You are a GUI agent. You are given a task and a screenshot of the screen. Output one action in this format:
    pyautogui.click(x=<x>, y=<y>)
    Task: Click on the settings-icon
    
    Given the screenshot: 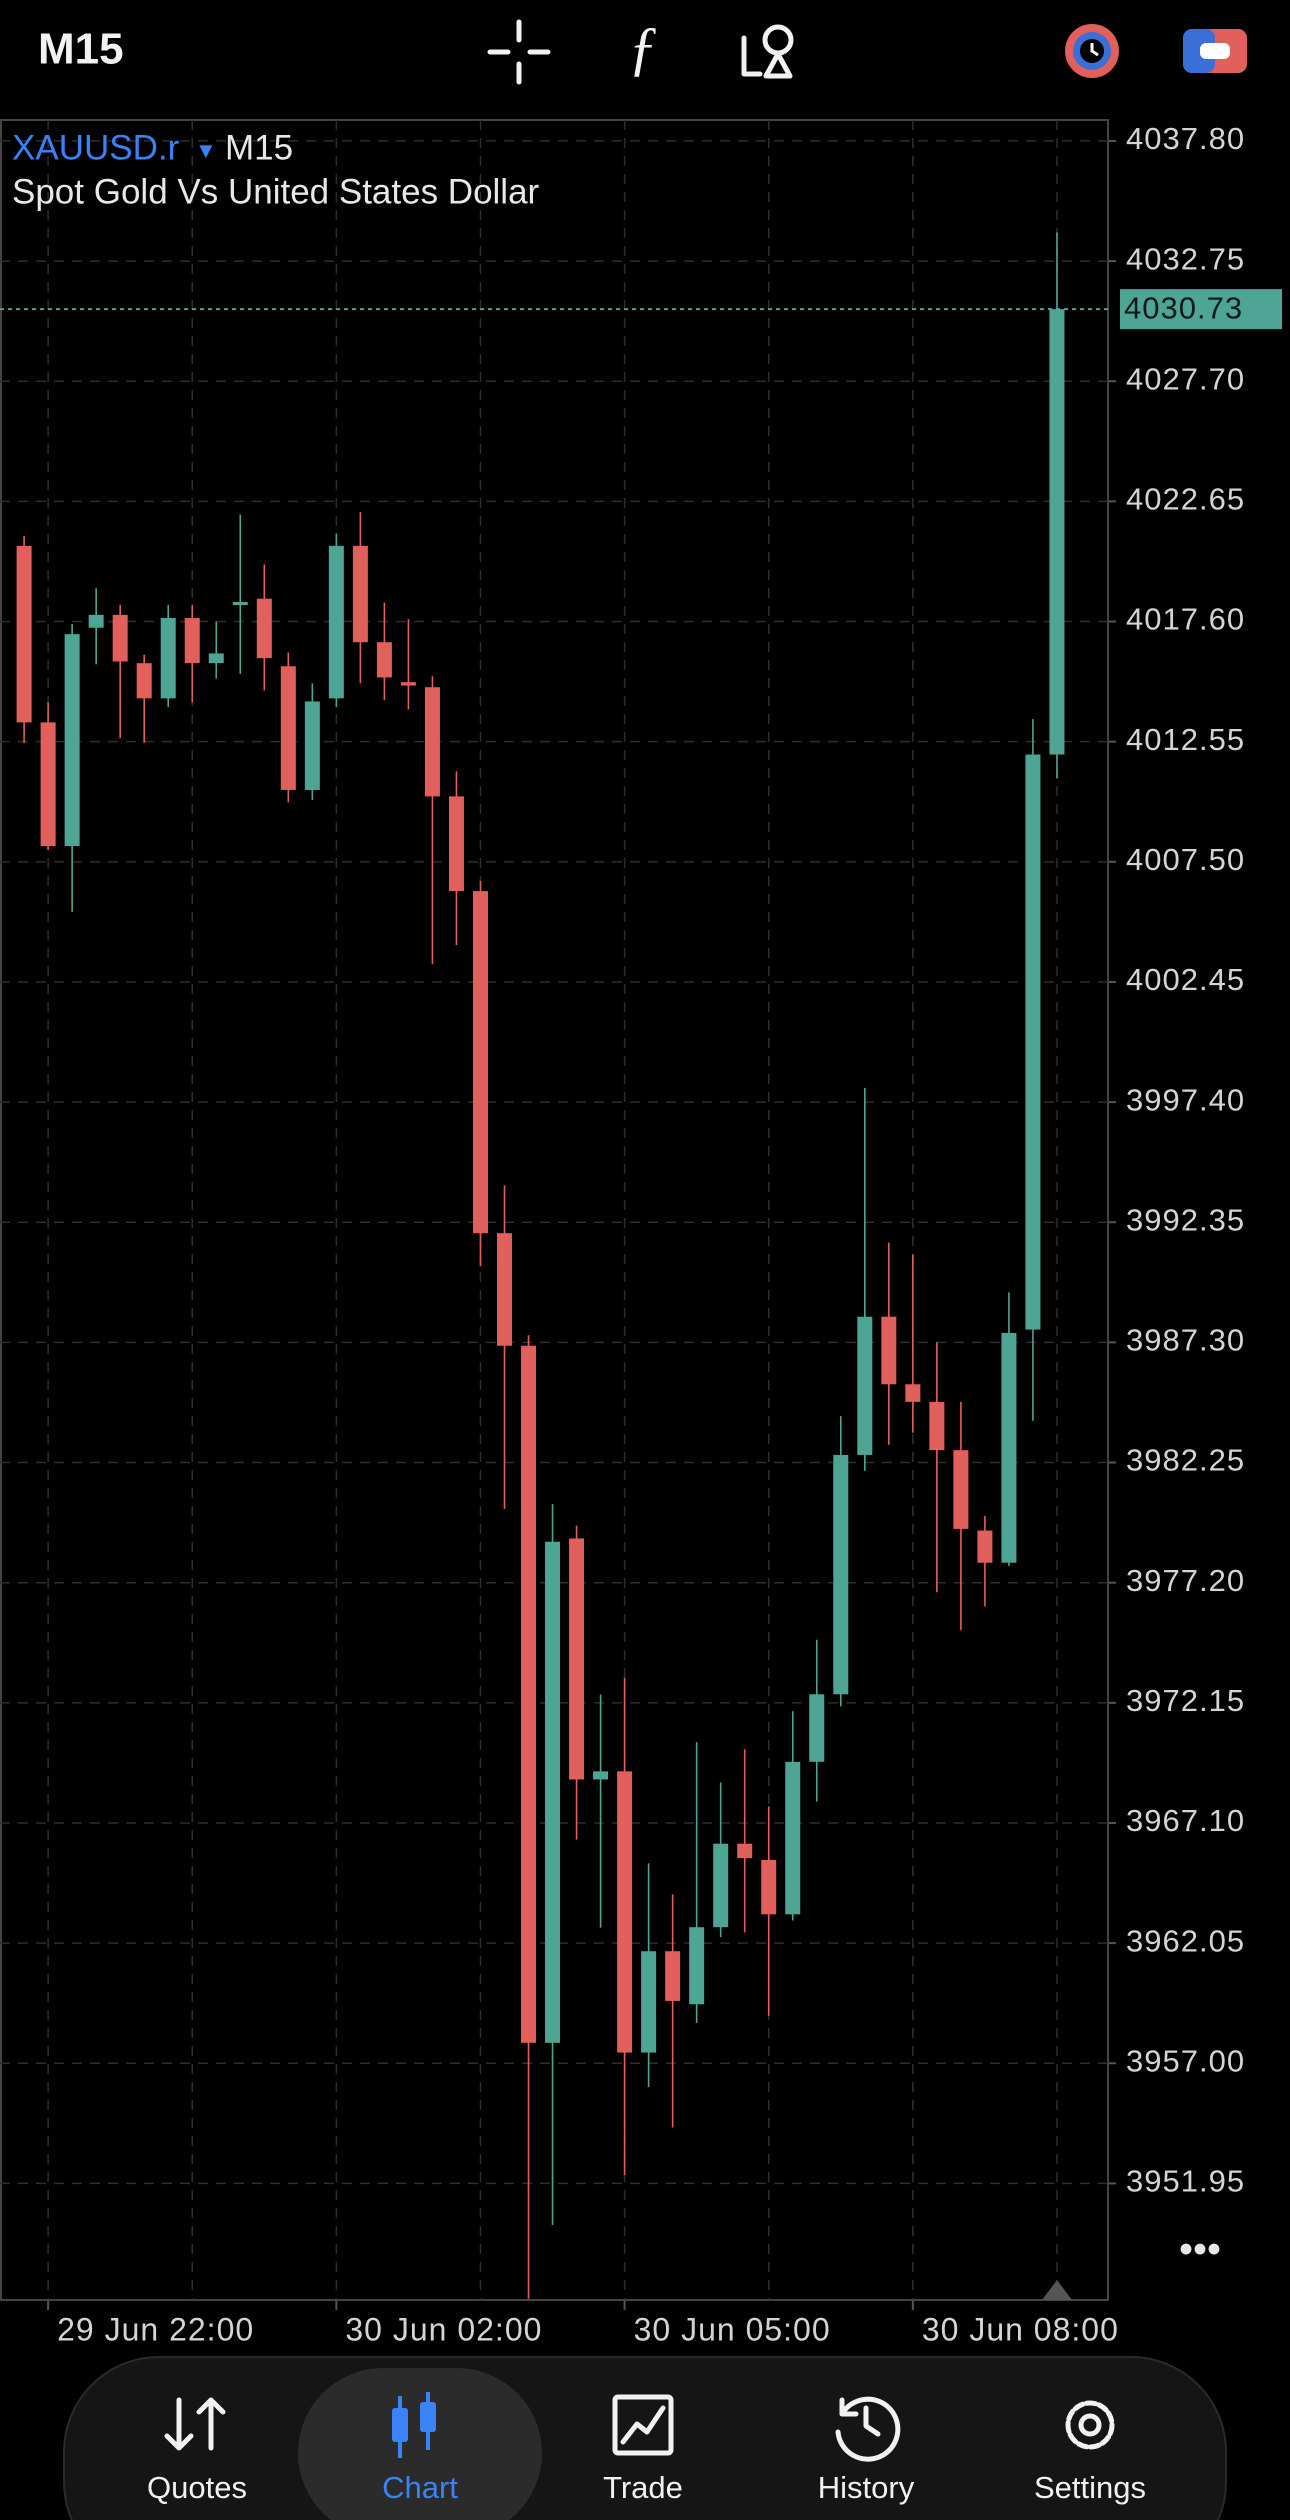 What is the action you would take?
    pyautogui.click(x=1090, y=2425)
    